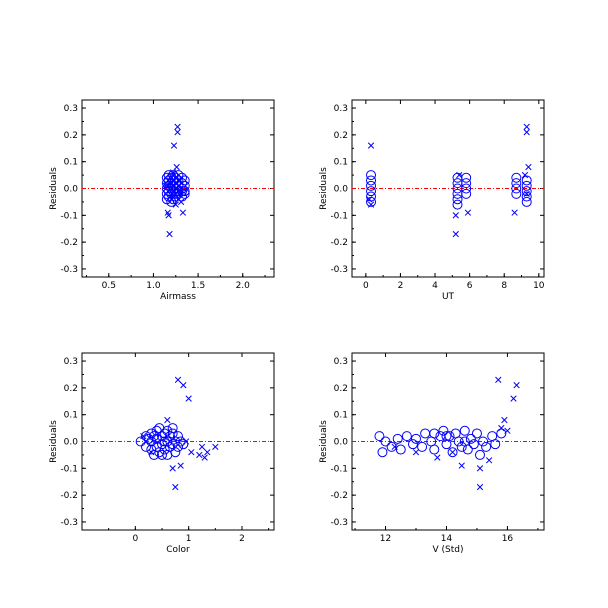  What do you see at coordinates (448, 550) in the screenshot?
I see `x-axis-label: V (Std)` at bounding box center [448, 550].